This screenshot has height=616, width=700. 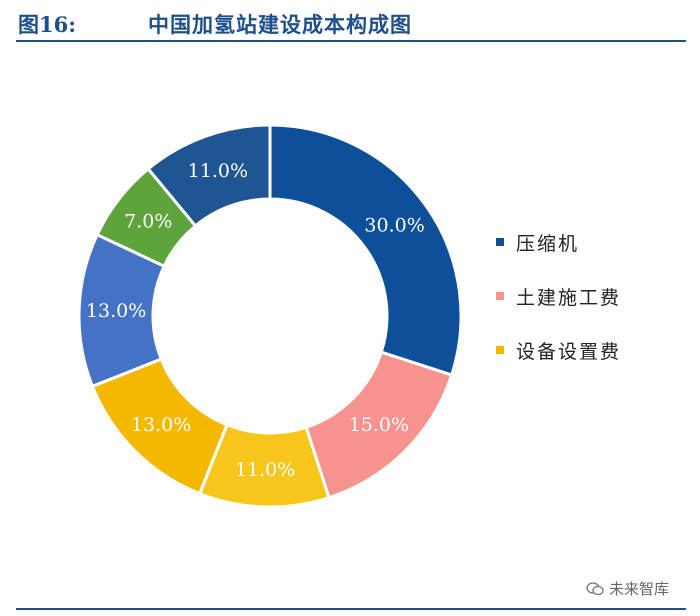 What do you see at coordinates (595, 588) in the screenshot?
I see `wechat-icon` at bounding box center [595, 588].